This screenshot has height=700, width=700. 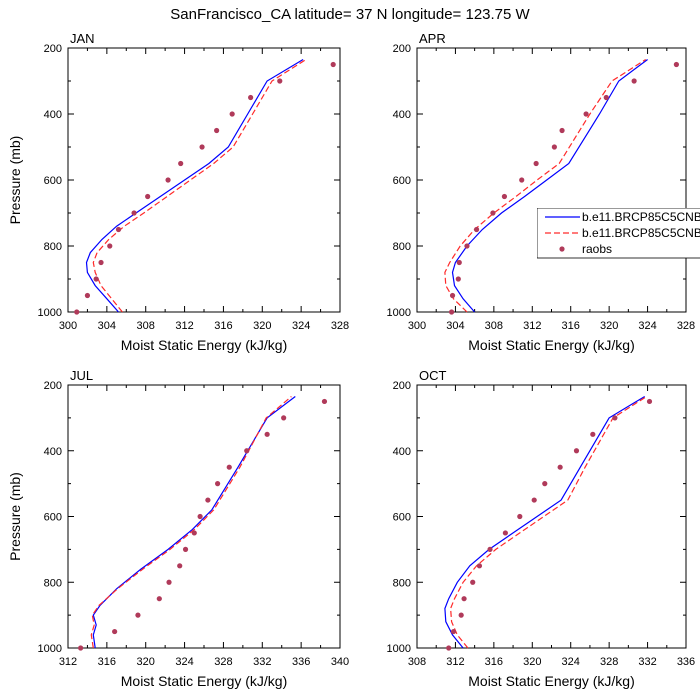 What do you see at coordinates (597, 249) in the screenshot?
I see `legend-label-raobs: raobs` at bounding box center [597, 249].